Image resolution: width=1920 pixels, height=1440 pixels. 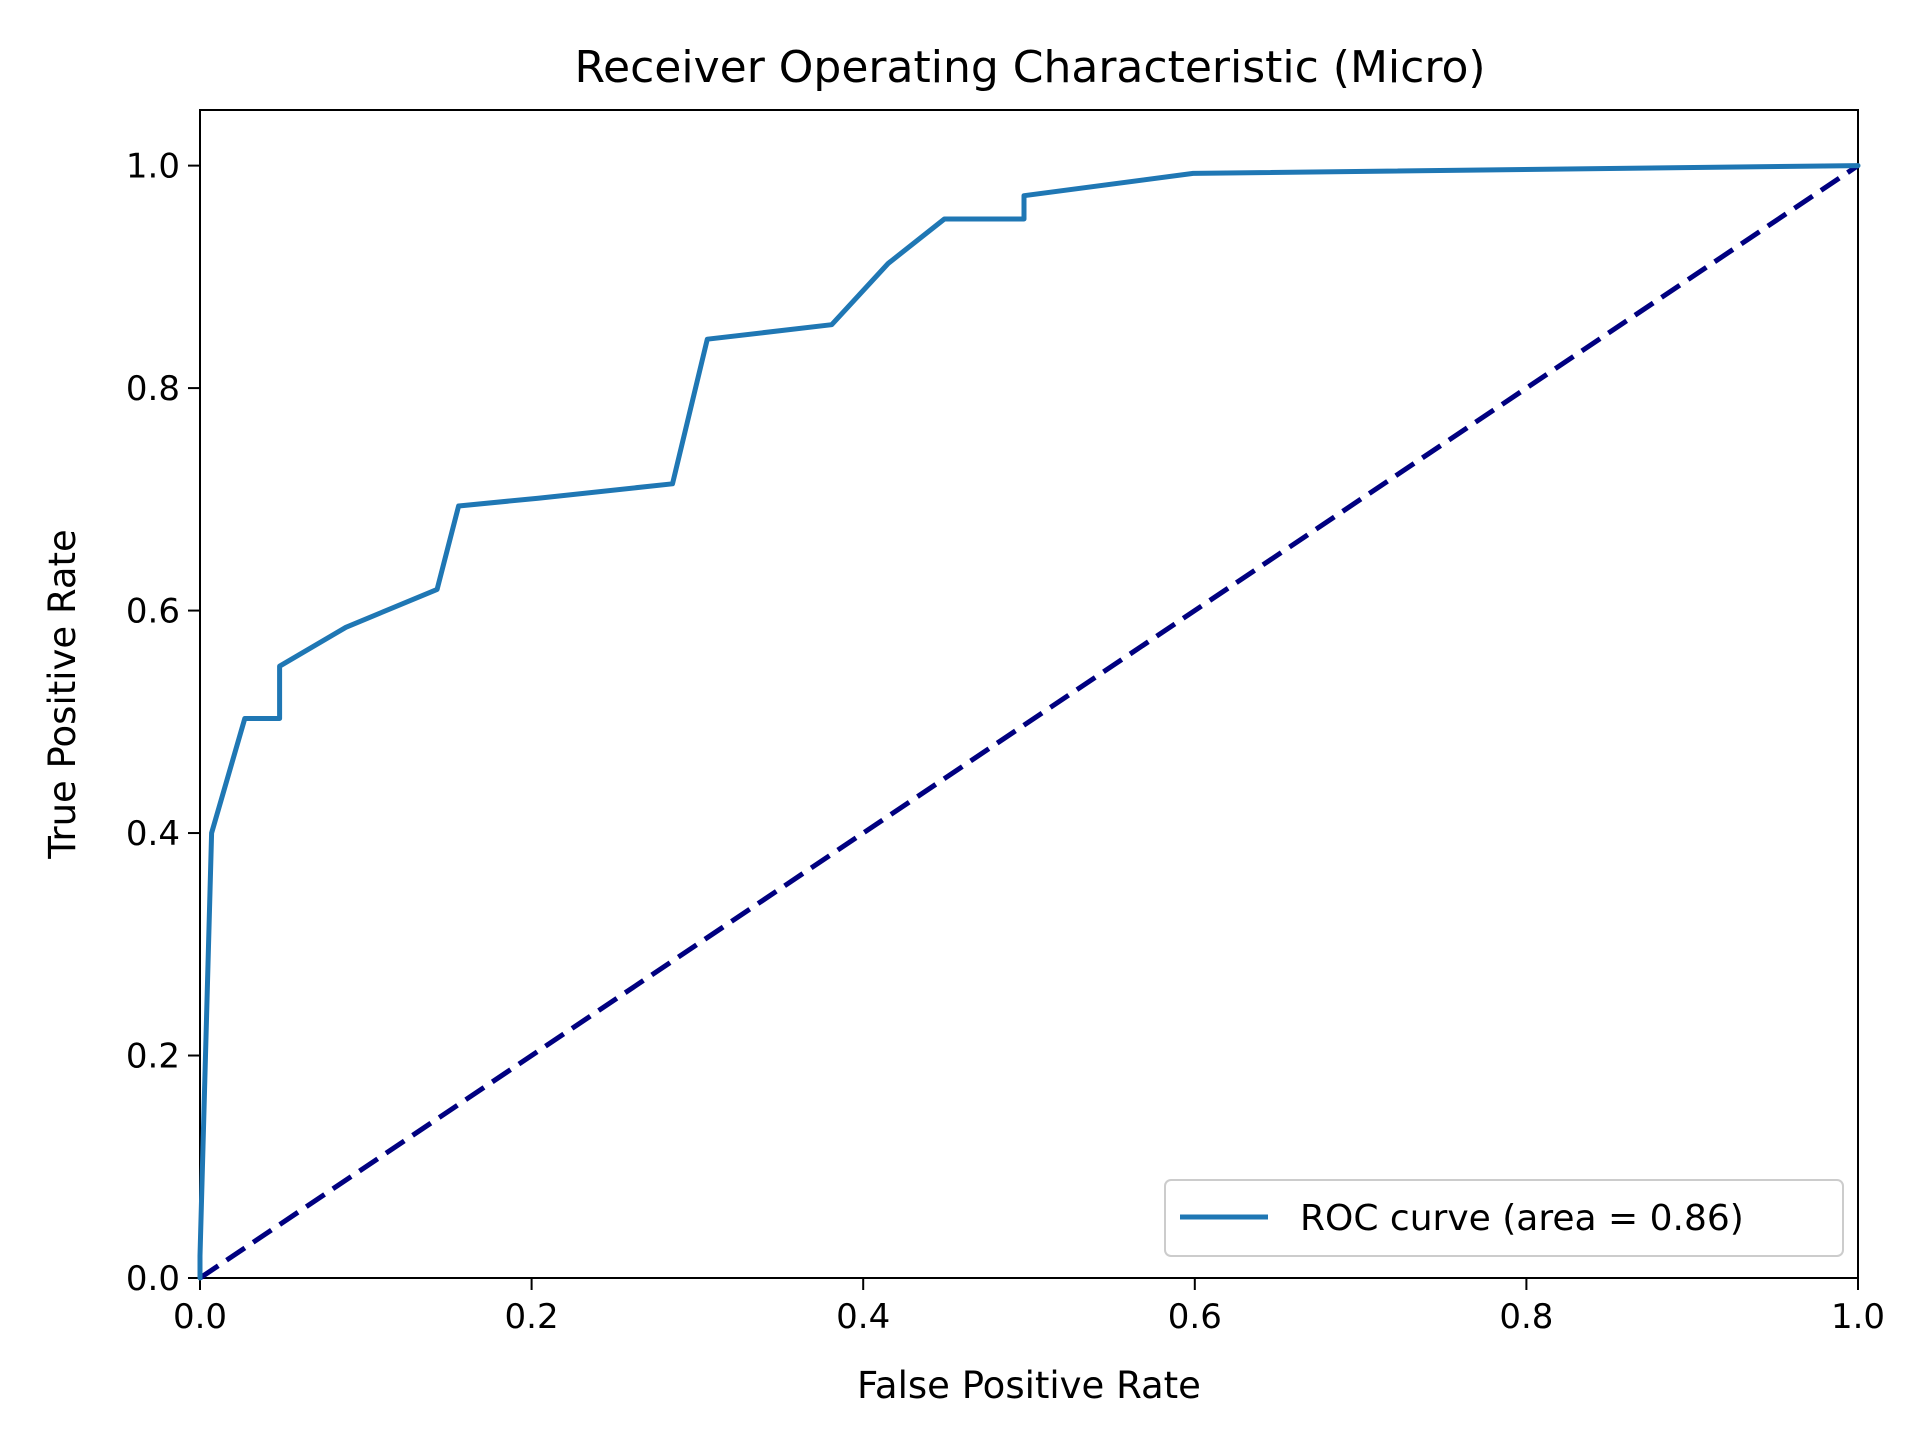 What do you see at coordinates (163, 723) in the screenshot?
I see `y-axis: 0.0 0.2 0.4 0.6 0.8 1.0` at bounding box center [163, 723].